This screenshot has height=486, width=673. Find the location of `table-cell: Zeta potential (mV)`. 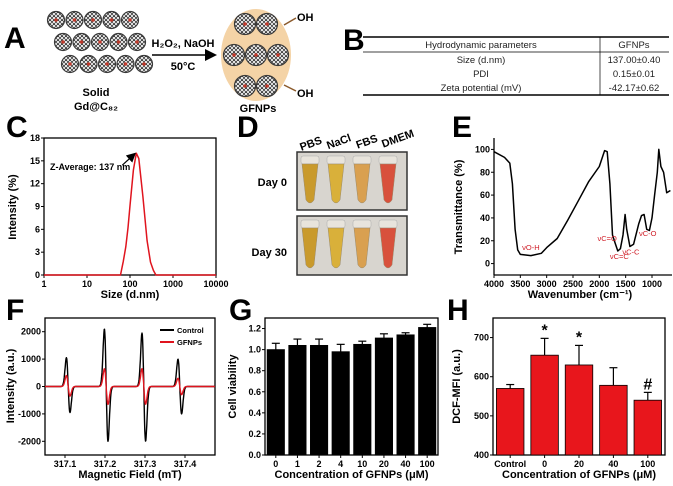

table-cell: Zeta potential (mV) is located at coordinates (481, 88).